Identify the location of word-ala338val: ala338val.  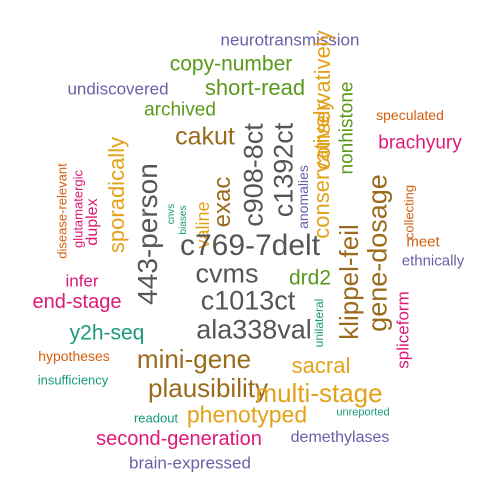
(254, 329).